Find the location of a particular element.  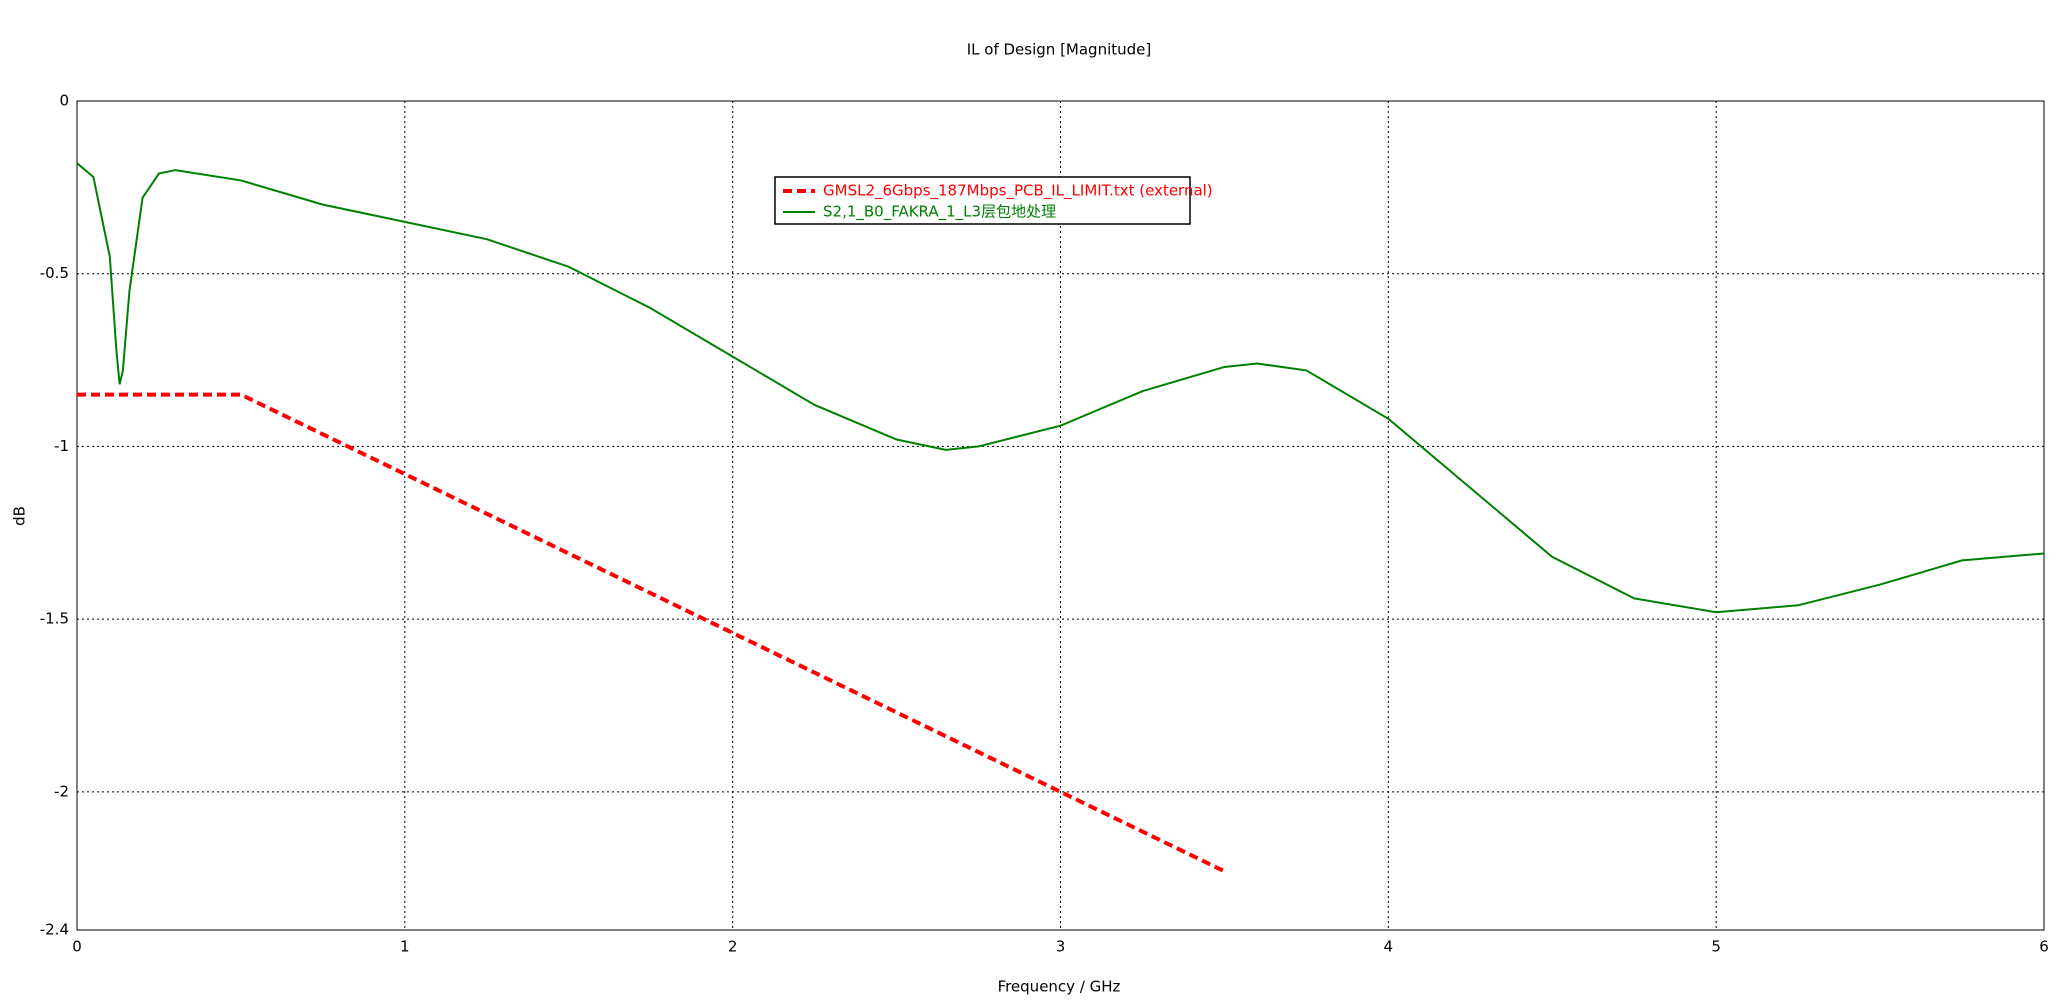

legend-box is located at coordinates (982, 200).